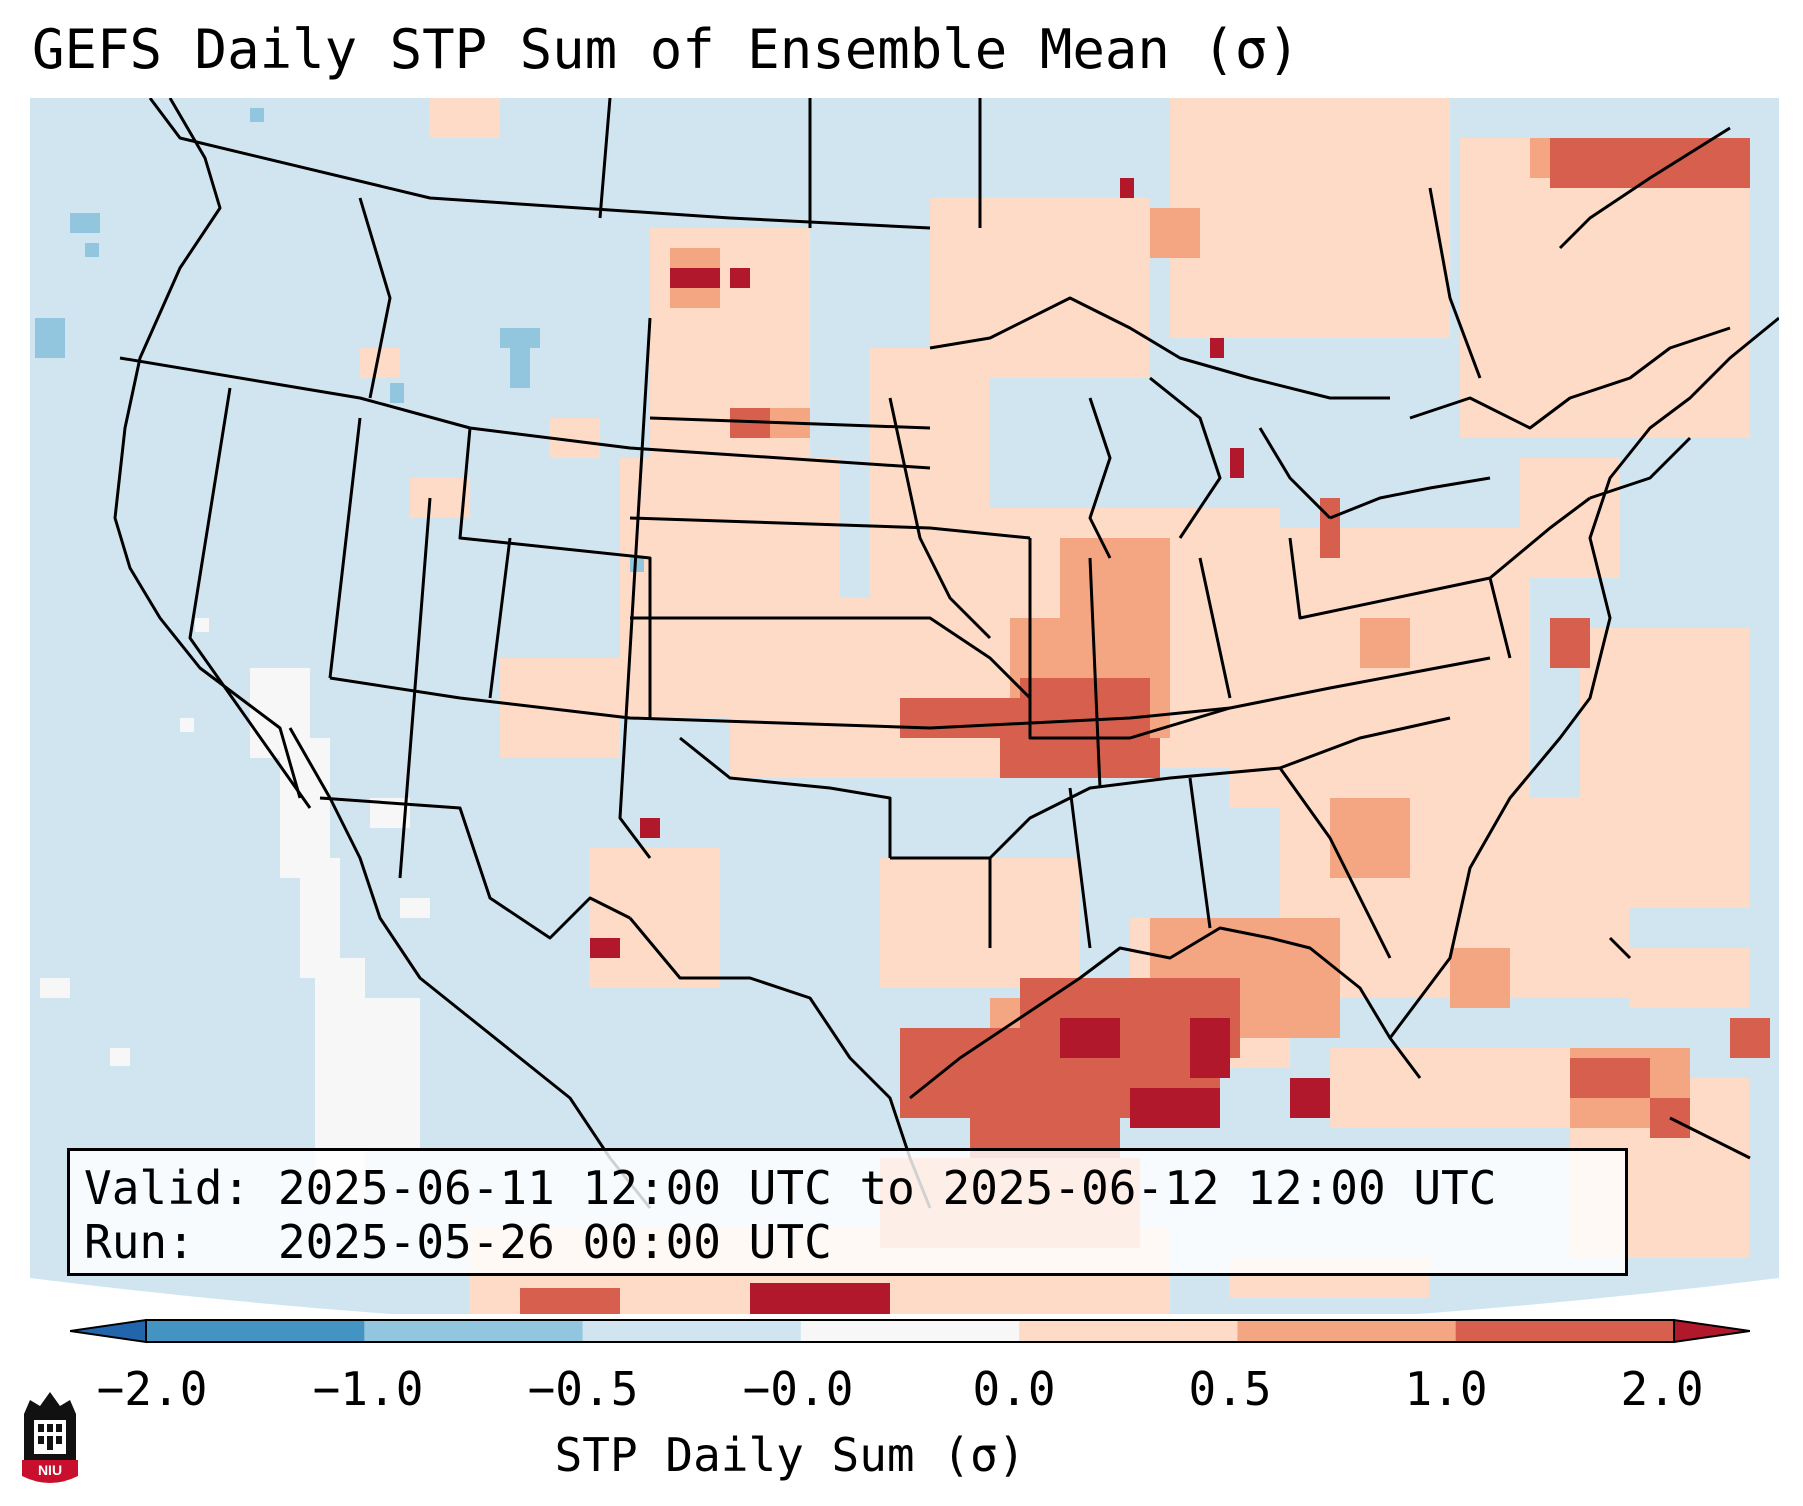  What do you see at coordinates (798, 1389) in the screenshot?
I see `tick-label: −0.0` at bounding box center [798, 1389].